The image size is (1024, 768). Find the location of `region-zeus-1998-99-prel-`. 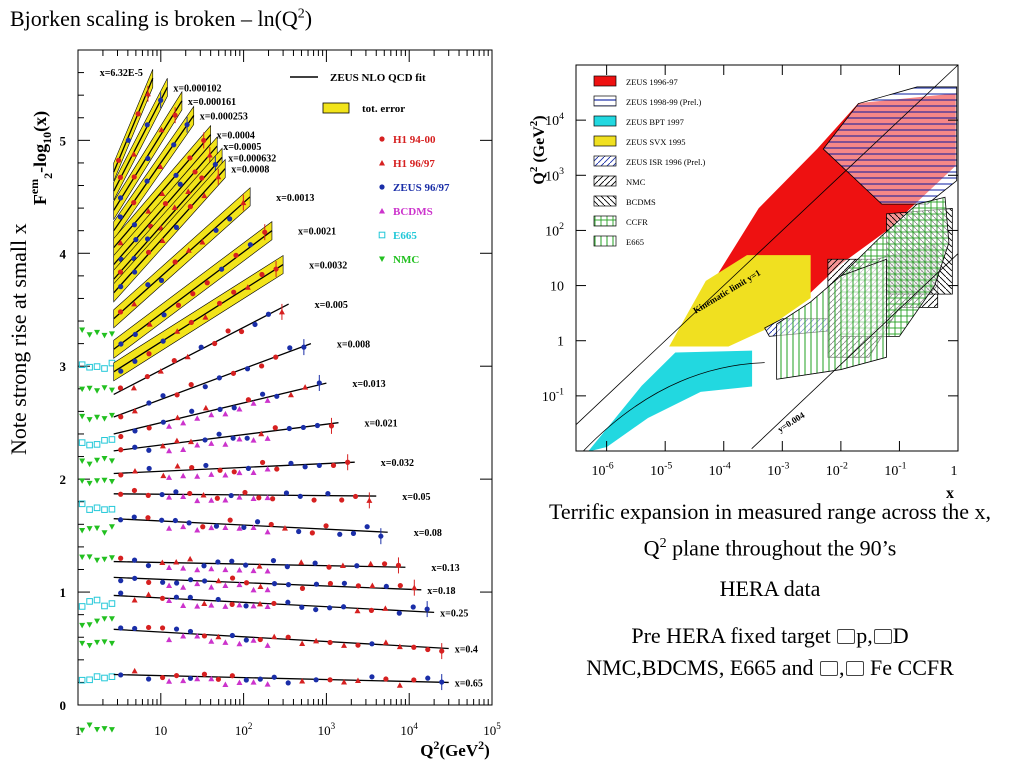

region-zeus-1998-99-prel- is located at coordinates (890, 145).